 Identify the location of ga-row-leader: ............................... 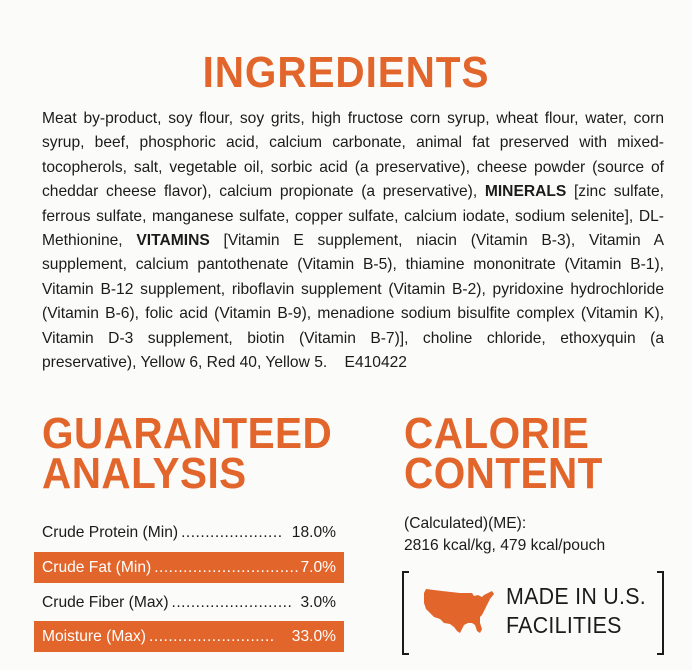
(227, 567).